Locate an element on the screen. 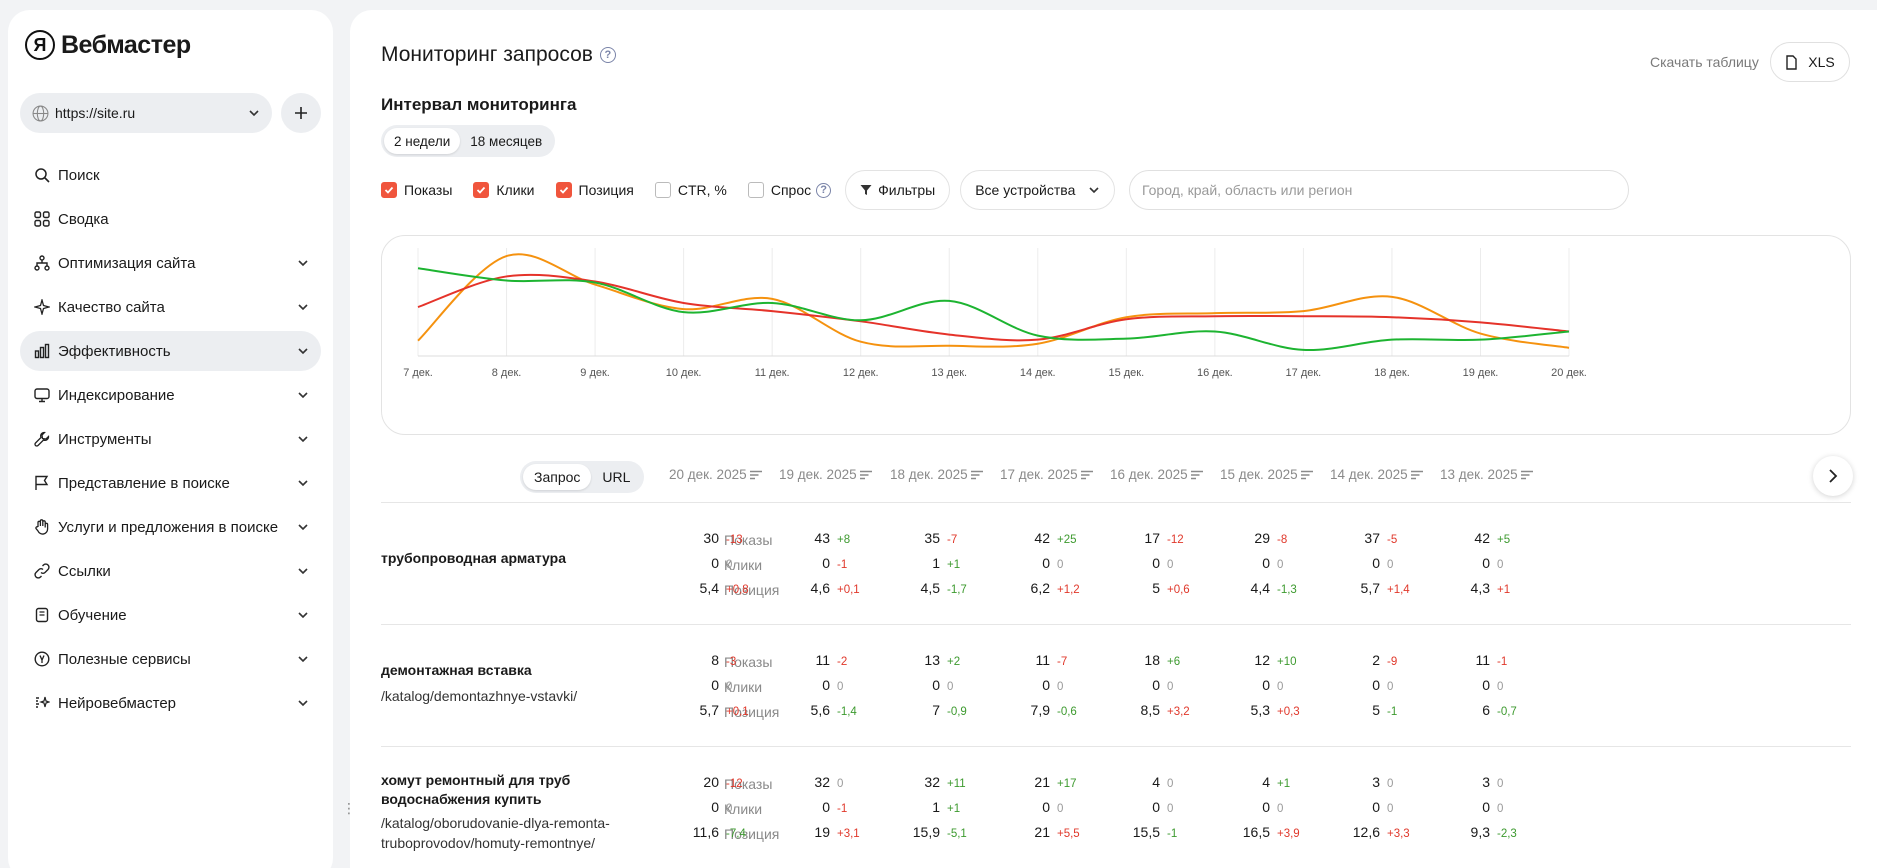 This screenshot has width=1877, height=868. metric-value: 37 is located at coordinates (1372, 538).